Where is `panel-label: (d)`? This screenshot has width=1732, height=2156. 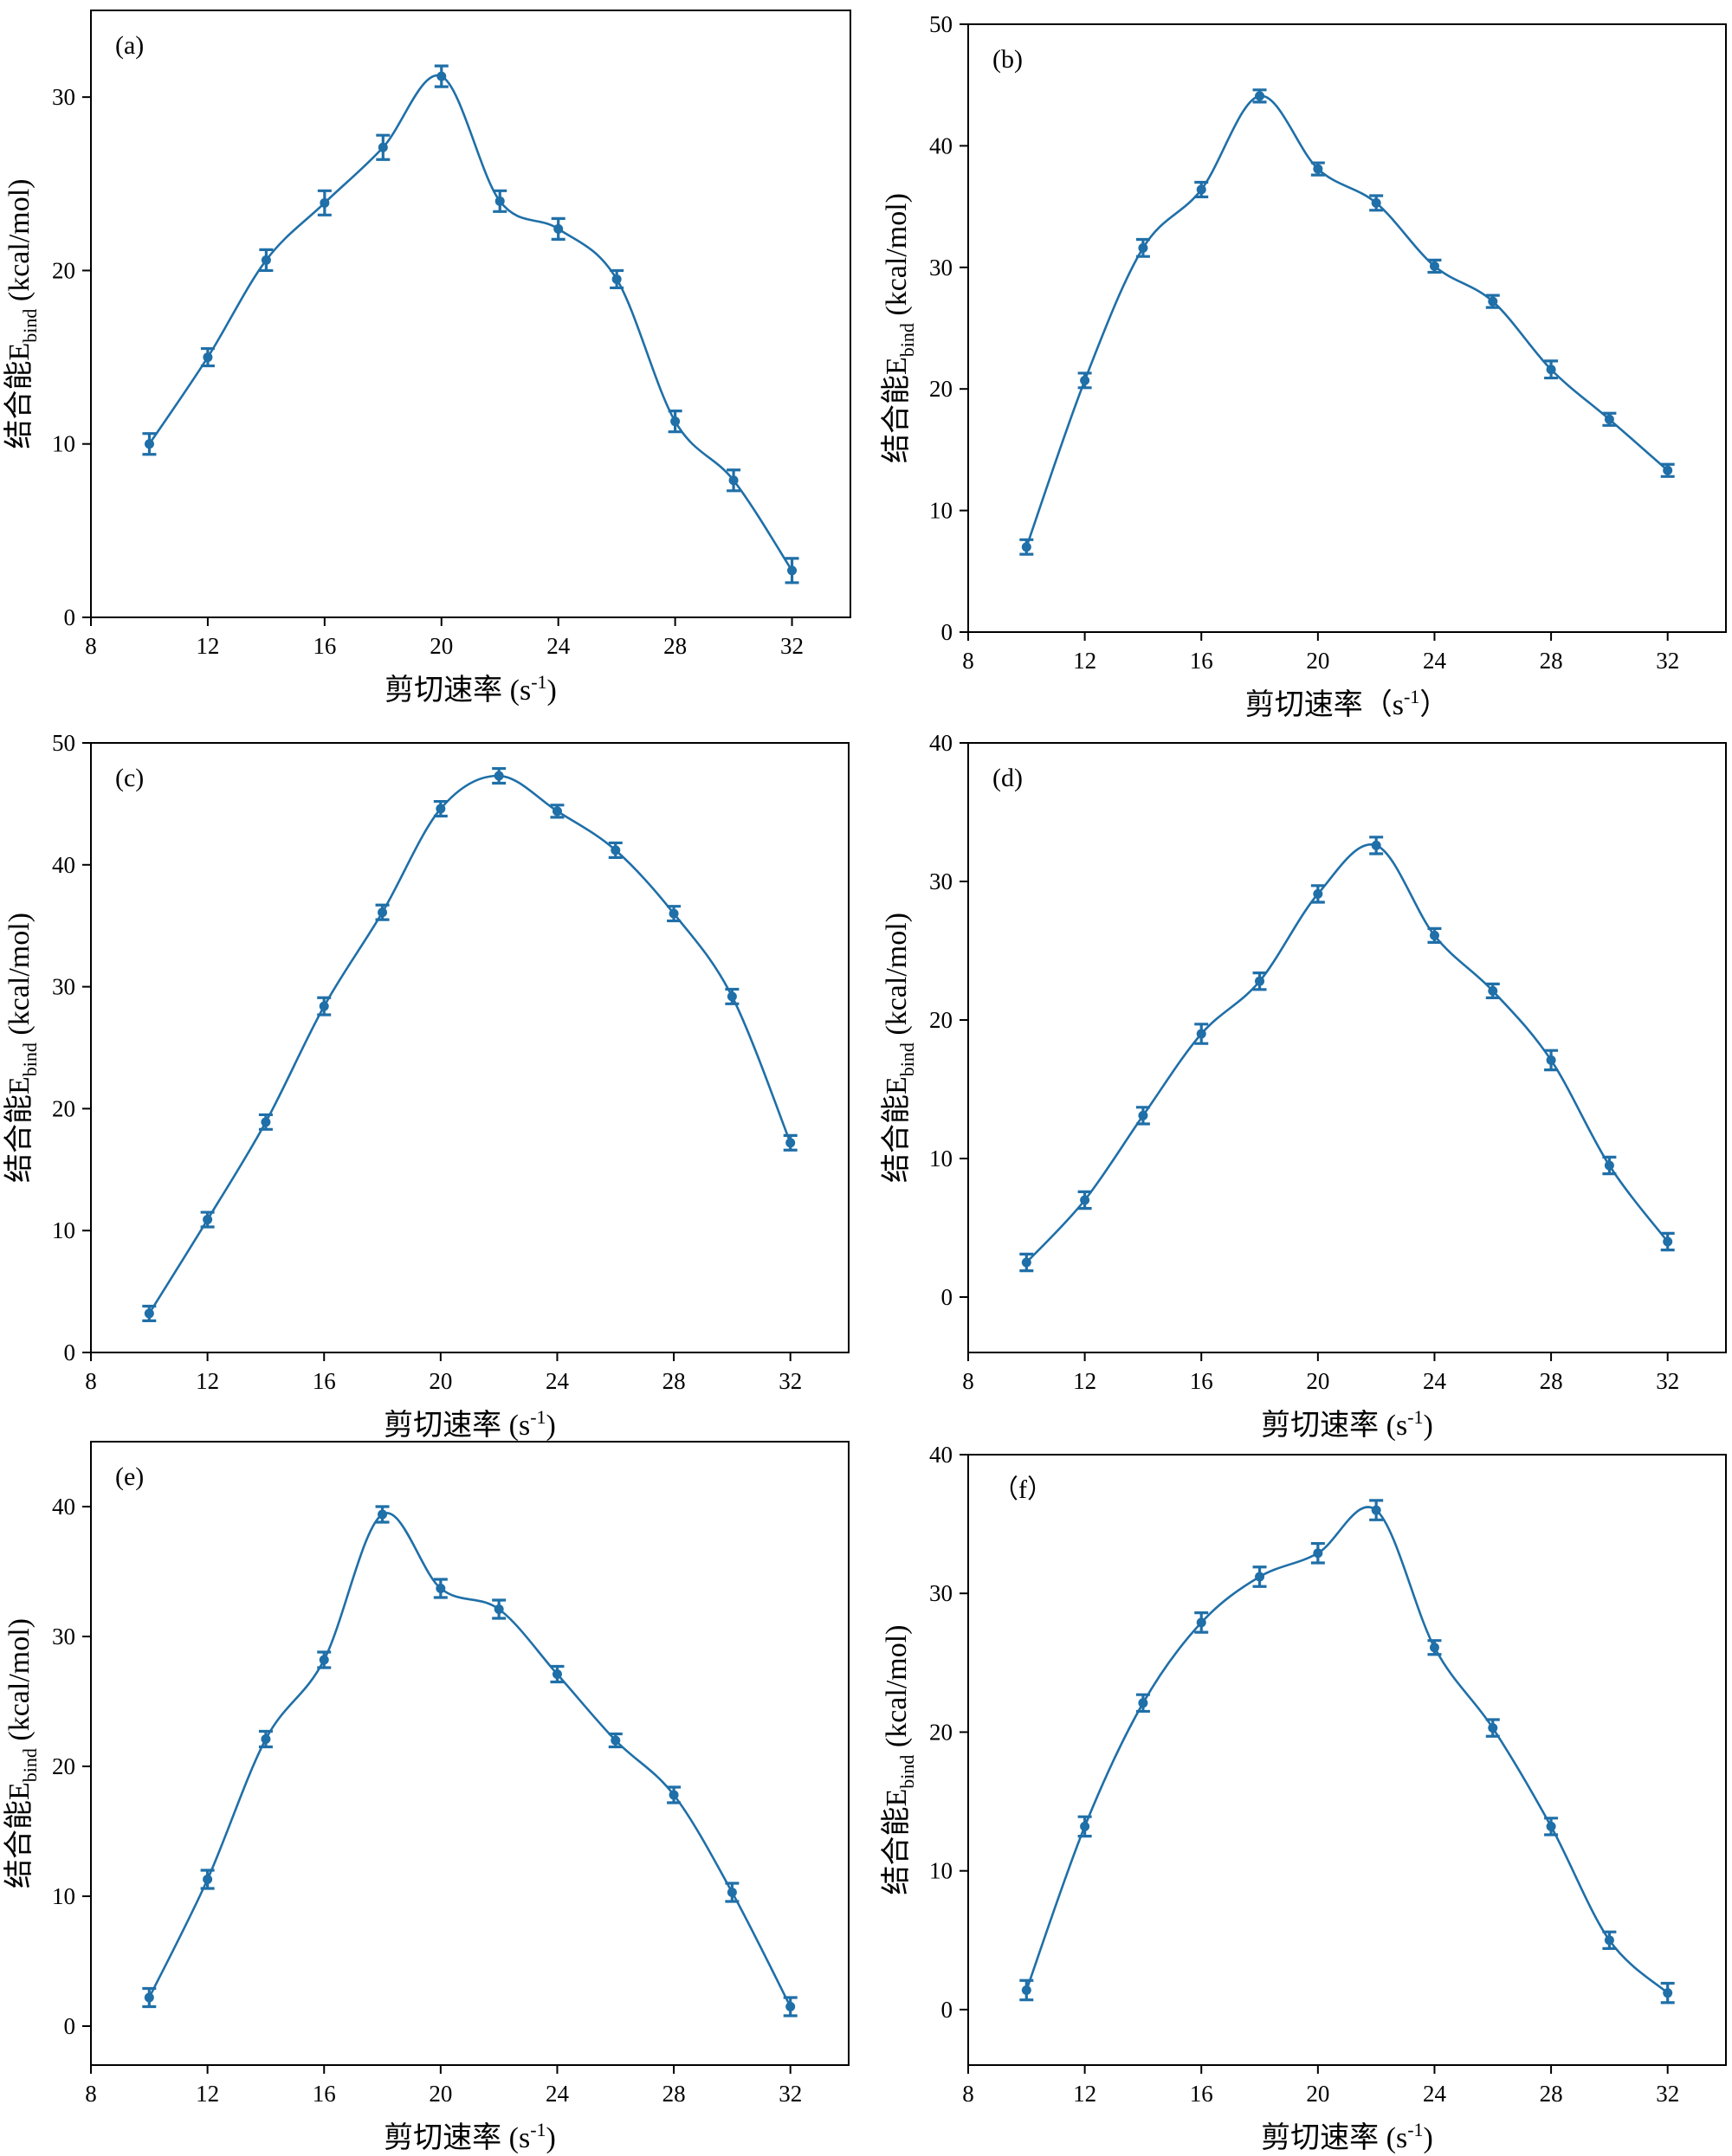
panel-label: (d) is located at coordinates (1007, 778).